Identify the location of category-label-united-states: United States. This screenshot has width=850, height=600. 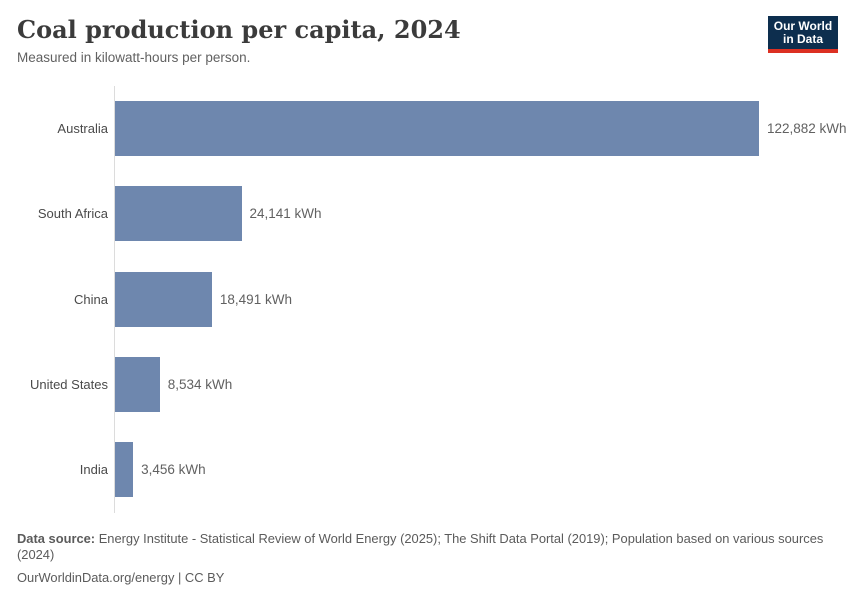
(68, 384).